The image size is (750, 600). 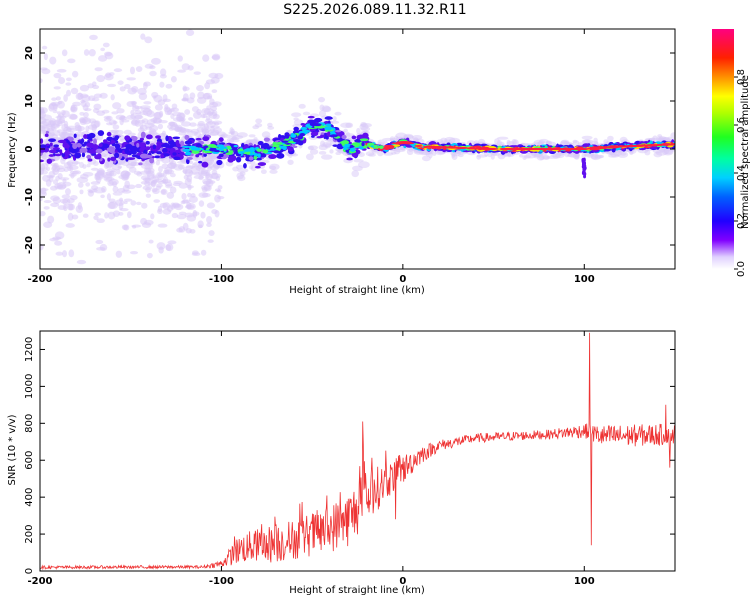 I want to click on x-tick-label: -200, so click(x=39, y=279).